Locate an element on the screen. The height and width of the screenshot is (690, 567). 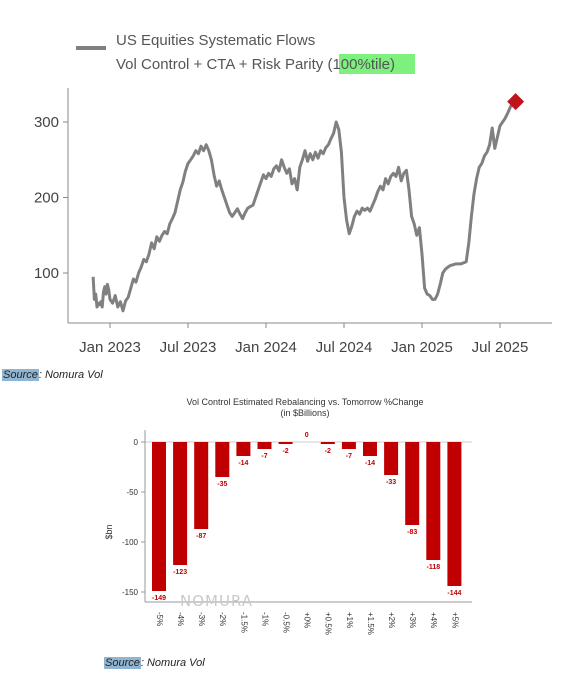
bar-value-label: -118 is located at coordinates (433, 567).